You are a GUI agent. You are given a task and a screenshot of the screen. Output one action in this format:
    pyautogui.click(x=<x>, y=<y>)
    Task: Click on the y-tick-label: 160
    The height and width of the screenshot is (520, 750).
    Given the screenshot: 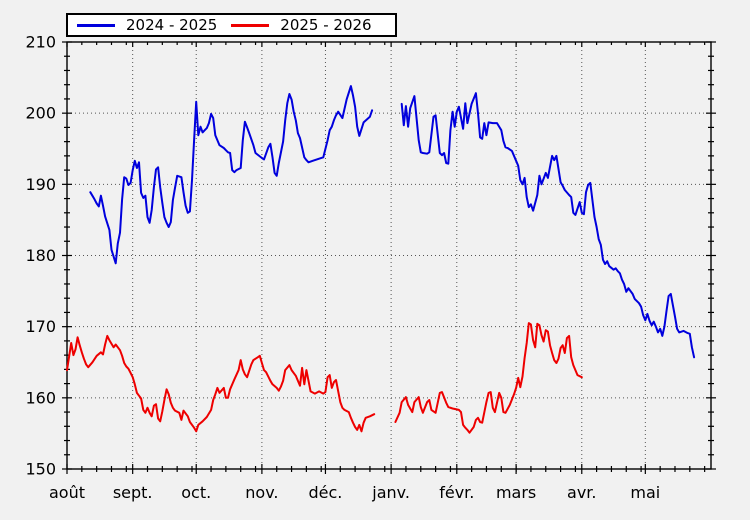 What is the action you would take?
    pyautogui.click(x=40, y=397)
    